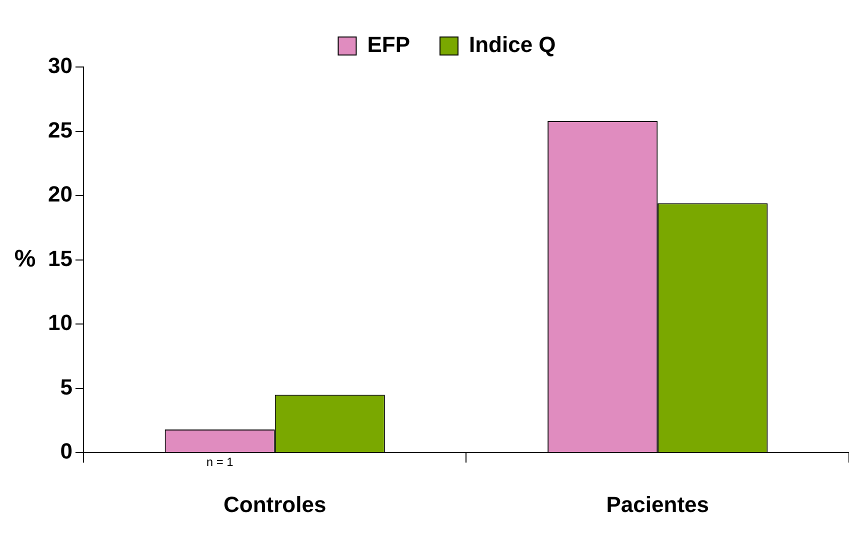 This screenshot has height=554, width=849. I want to click on y-axis-title: %, so click(25, 258).